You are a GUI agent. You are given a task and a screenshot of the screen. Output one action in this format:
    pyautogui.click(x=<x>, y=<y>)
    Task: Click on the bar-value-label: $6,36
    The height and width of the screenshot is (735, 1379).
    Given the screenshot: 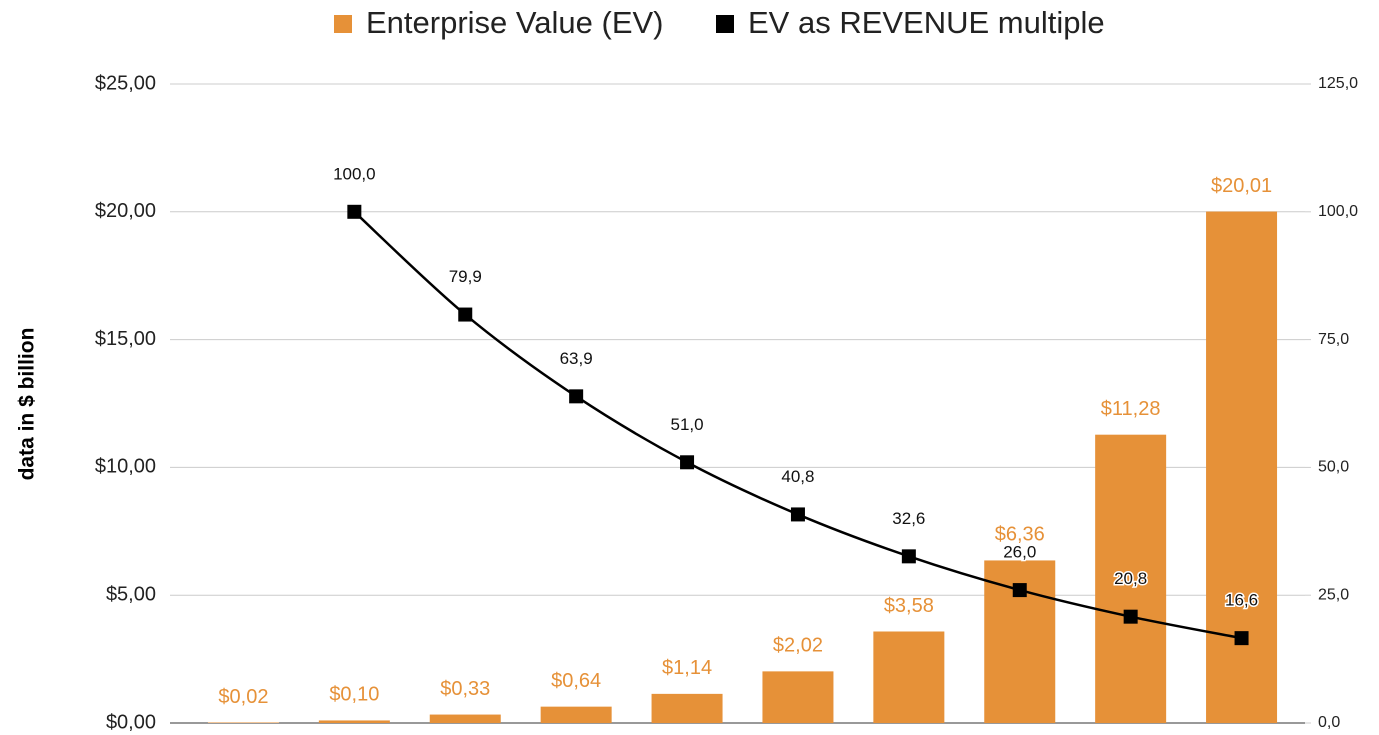 What is the action you would take?
    pyautogui.click(x=1020, y=535)
    